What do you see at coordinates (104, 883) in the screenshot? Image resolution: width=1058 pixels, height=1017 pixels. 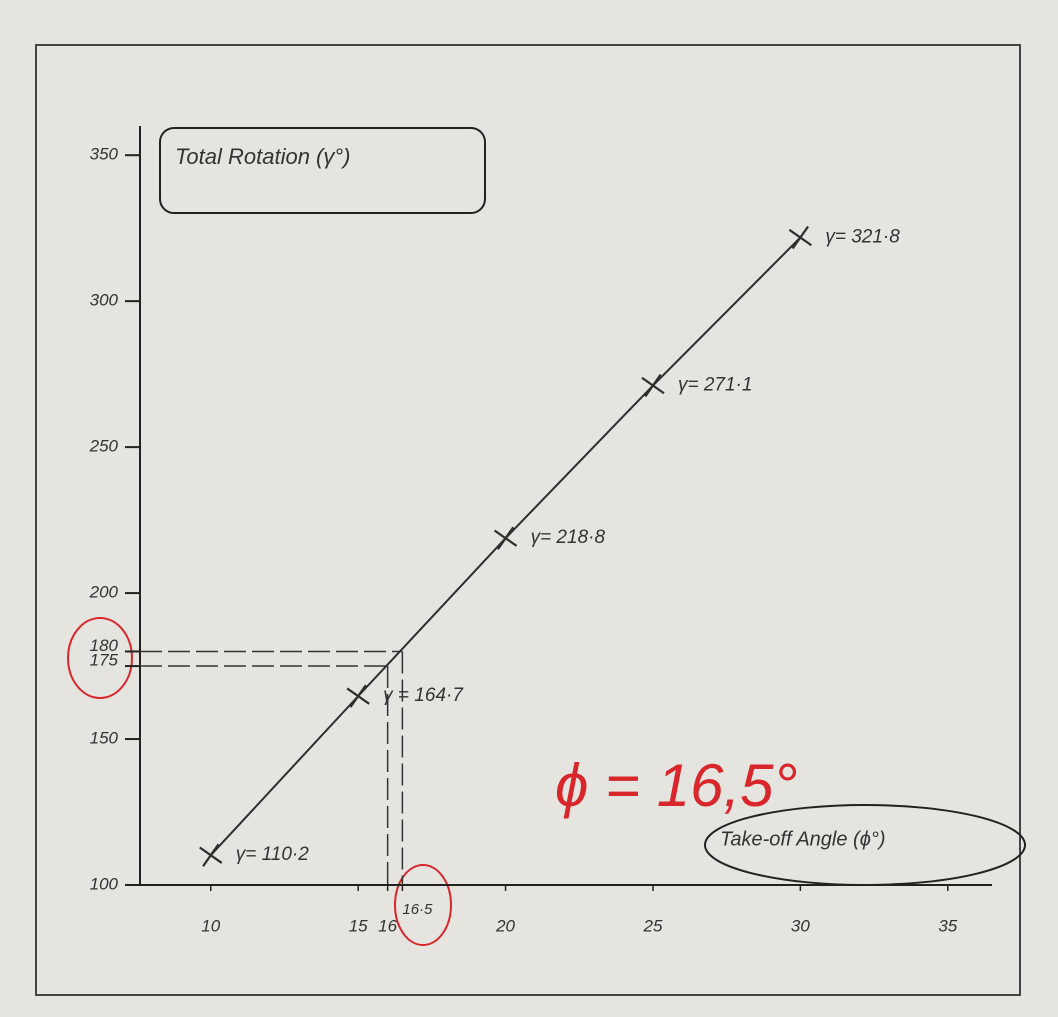 I see `y-tick-label: 100` at bounding box center [104, 883].